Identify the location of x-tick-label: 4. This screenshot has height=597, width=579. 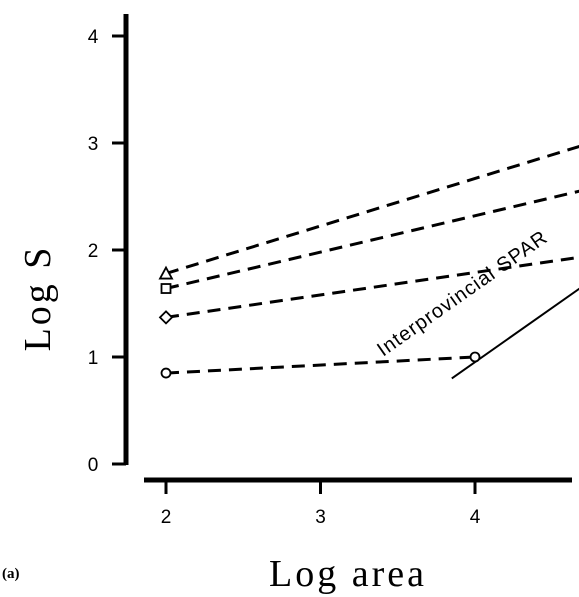
(475, 517).